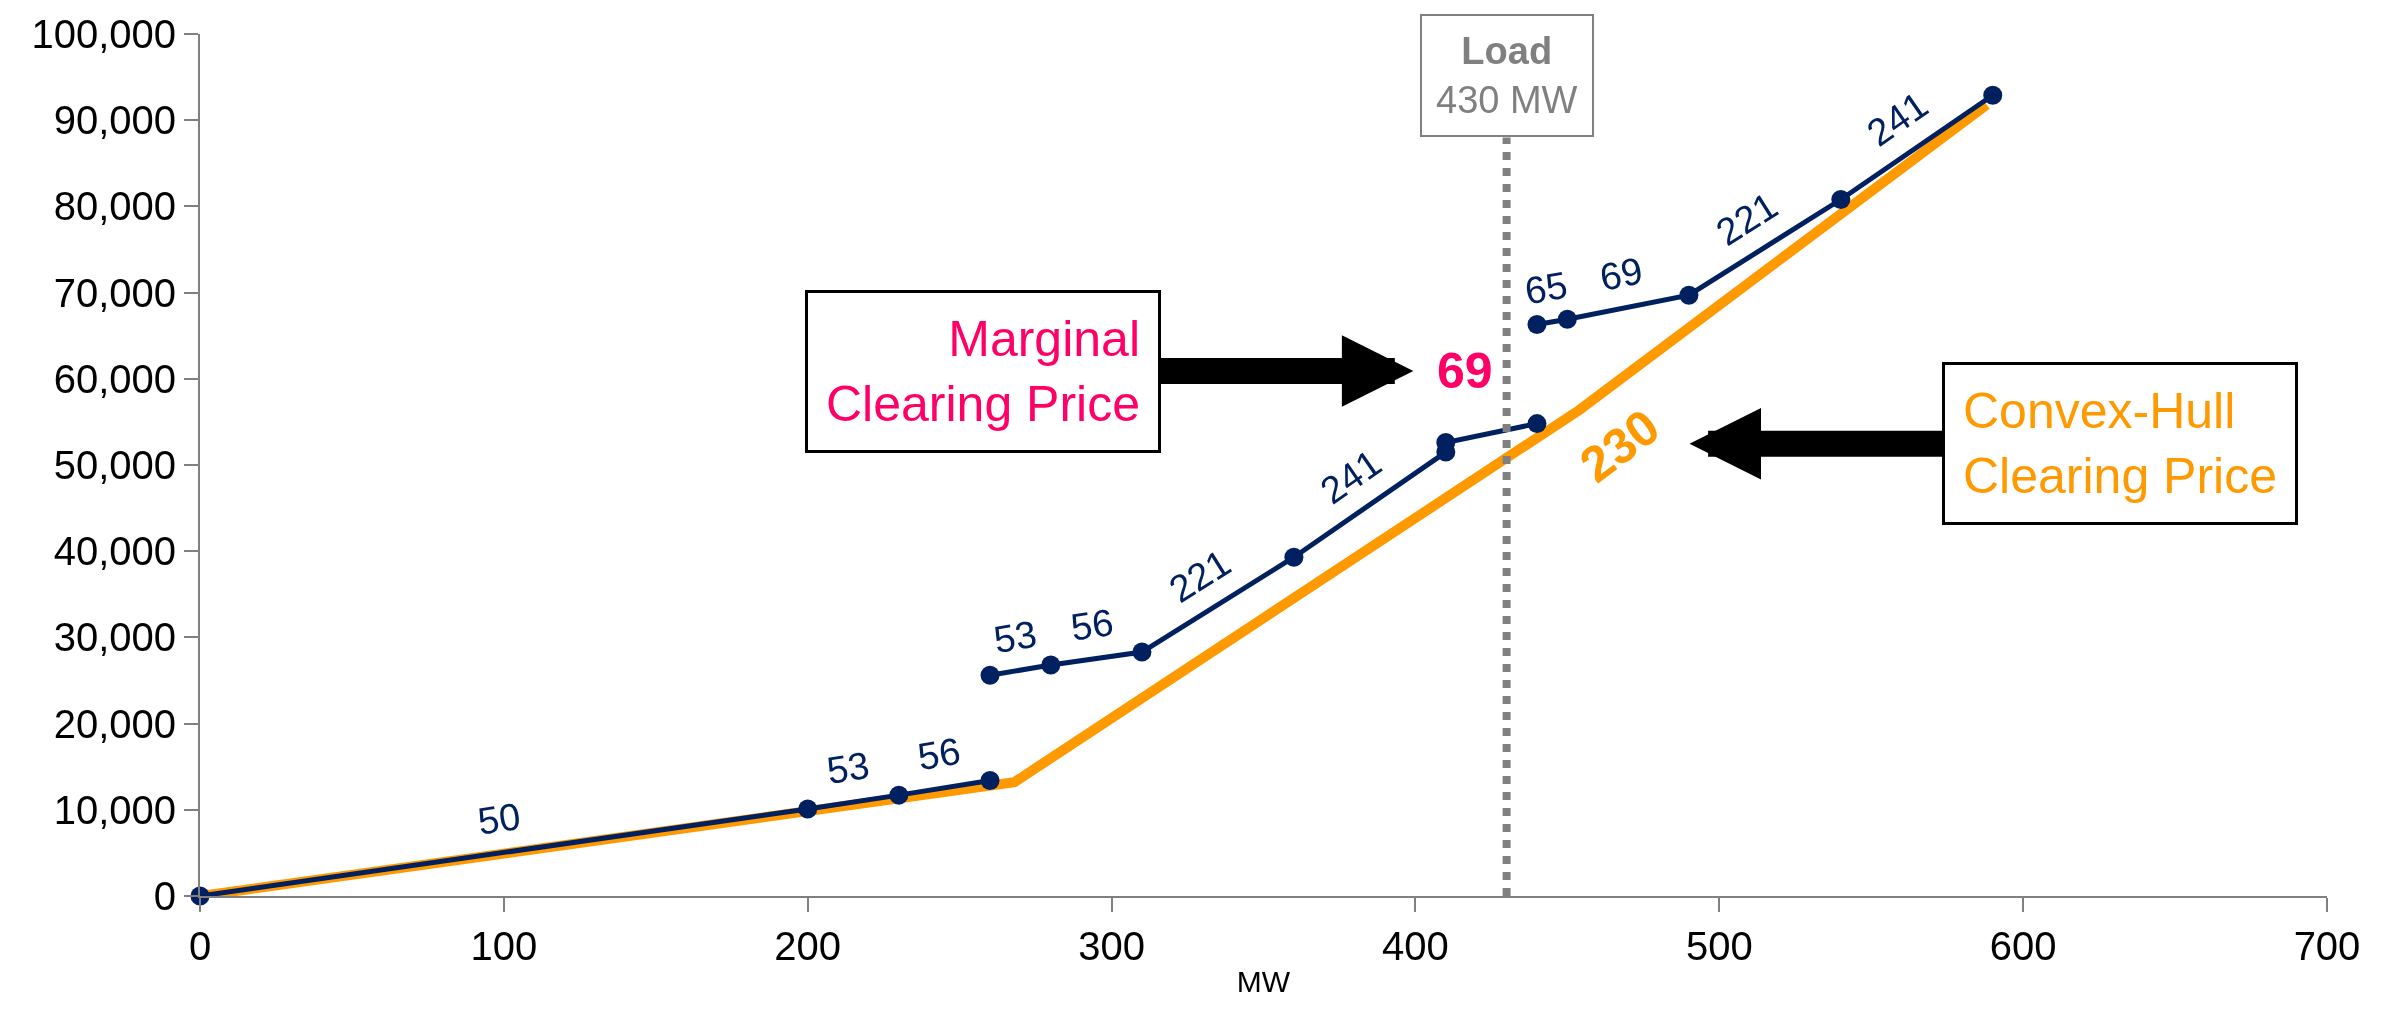  What do you see at coordinates (1507, 76) in the screenshot?
I see `ref-line-label: Load 430 MW` at bounding box center [1507, 76].